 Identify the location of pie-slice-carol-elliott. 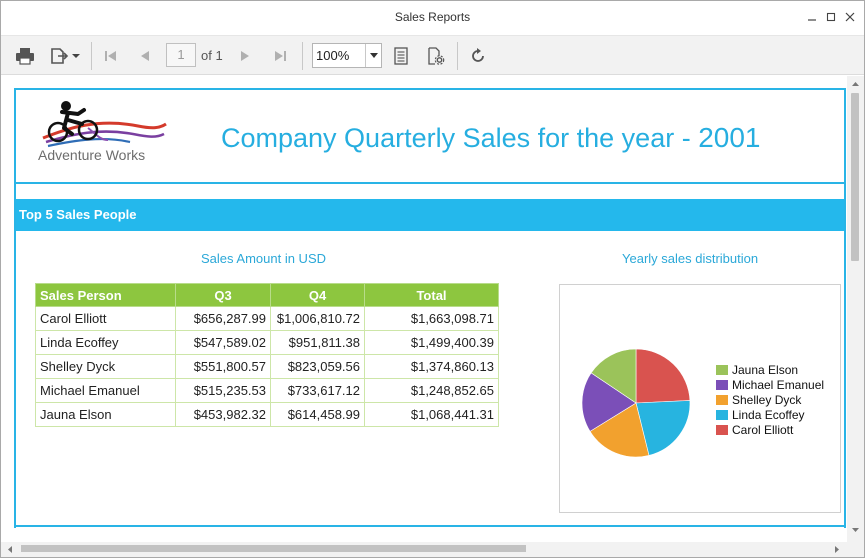
(663, 376).